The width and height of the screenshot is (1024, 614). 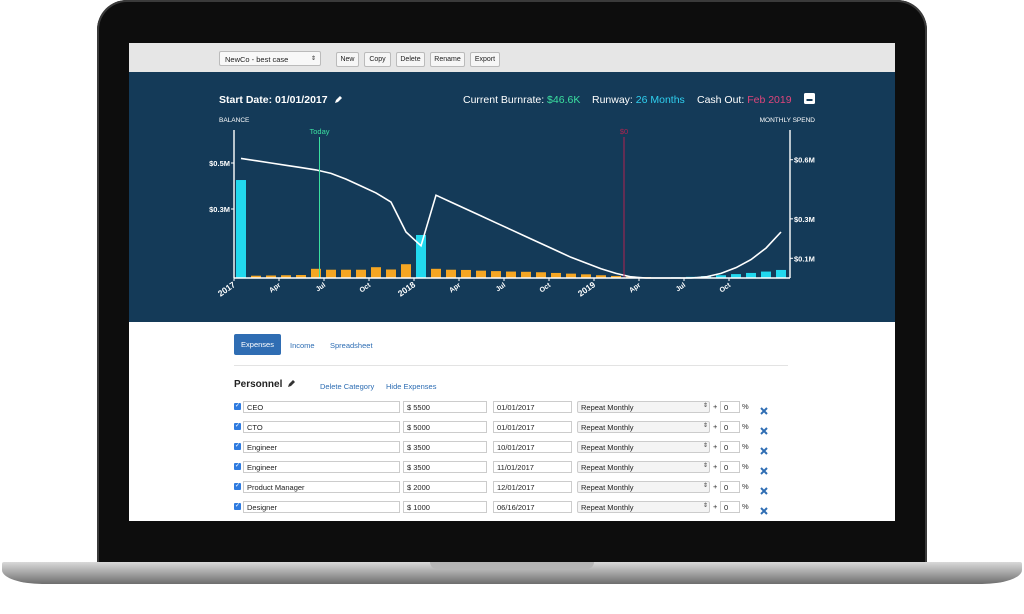 What do you see at coordinates (234, 120) in the screenshot?
I see `y-axis-title: BALANCE` at bounding box center [234, 120].